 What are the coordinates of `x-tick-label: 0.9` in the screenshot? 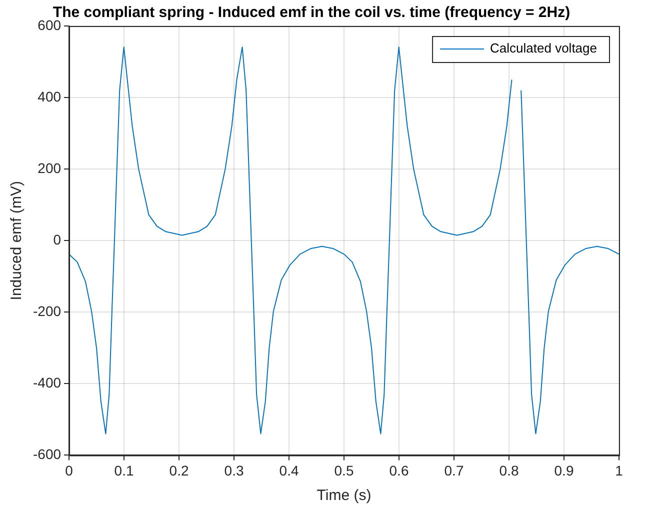 It's located at (564, 470).